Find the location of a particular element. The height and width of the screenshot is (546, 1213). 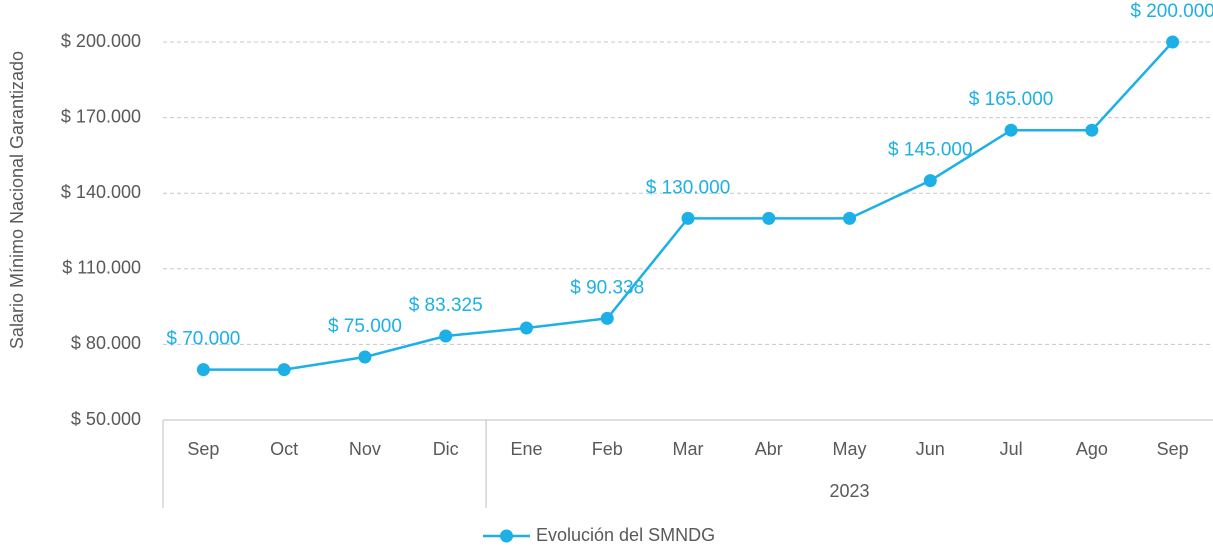

y-tick-label: $ 110.000 is located at coordinates (101, 268).